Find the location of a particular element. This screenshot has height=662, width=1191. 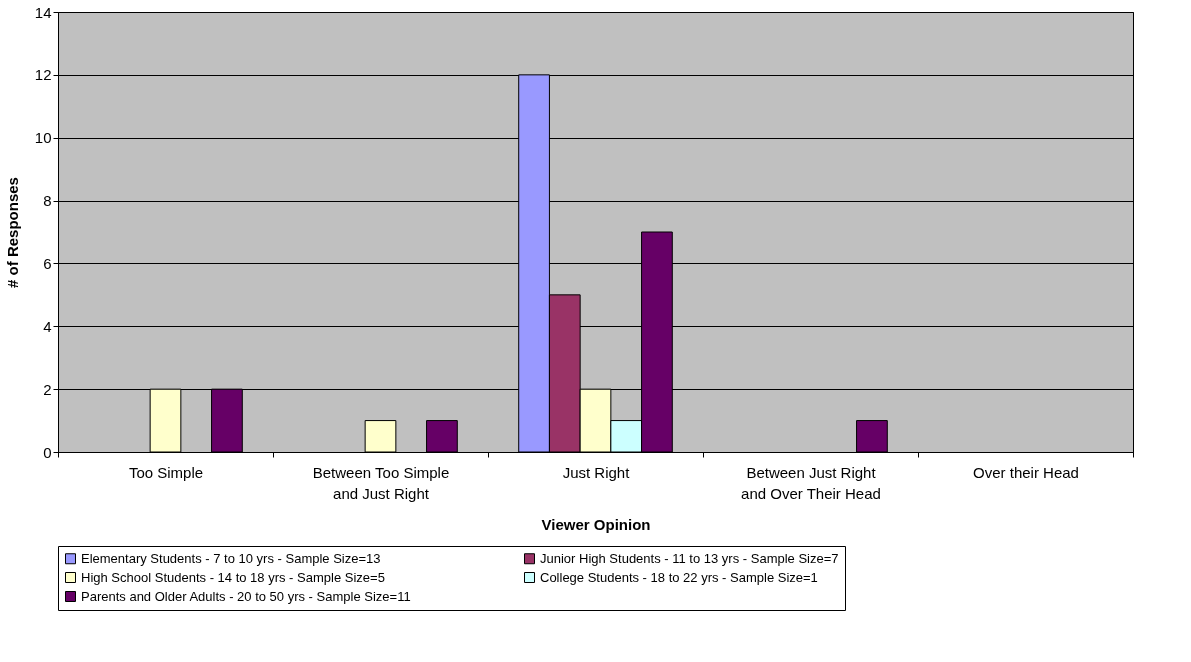

legend-label: Junior High Students - 11 to 13 yrs - Sample Size=7 is located at coordinates (689, 558).